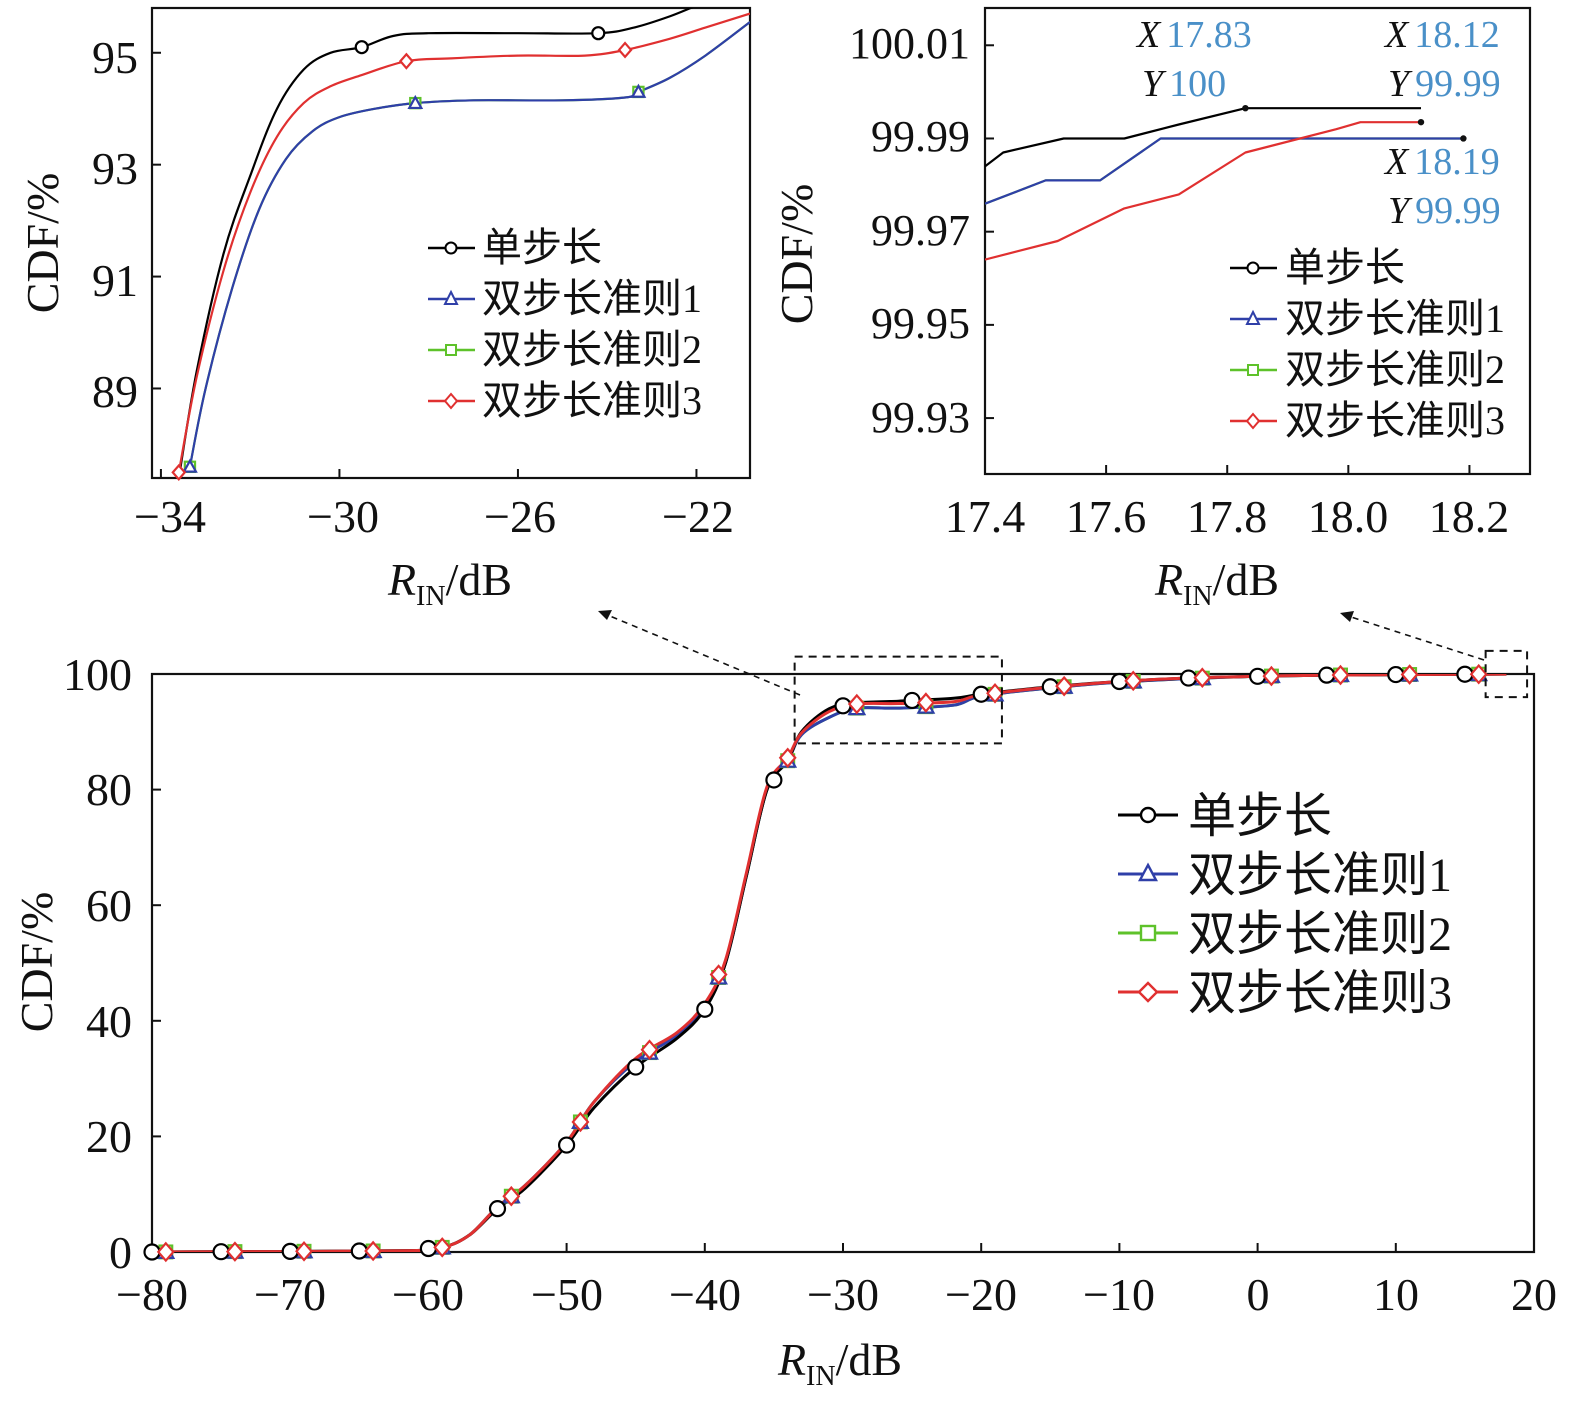 This screenshot has height=1417, width=1575. I want to click on inset-right-legend-label: 单步长, so click(1345, 267).